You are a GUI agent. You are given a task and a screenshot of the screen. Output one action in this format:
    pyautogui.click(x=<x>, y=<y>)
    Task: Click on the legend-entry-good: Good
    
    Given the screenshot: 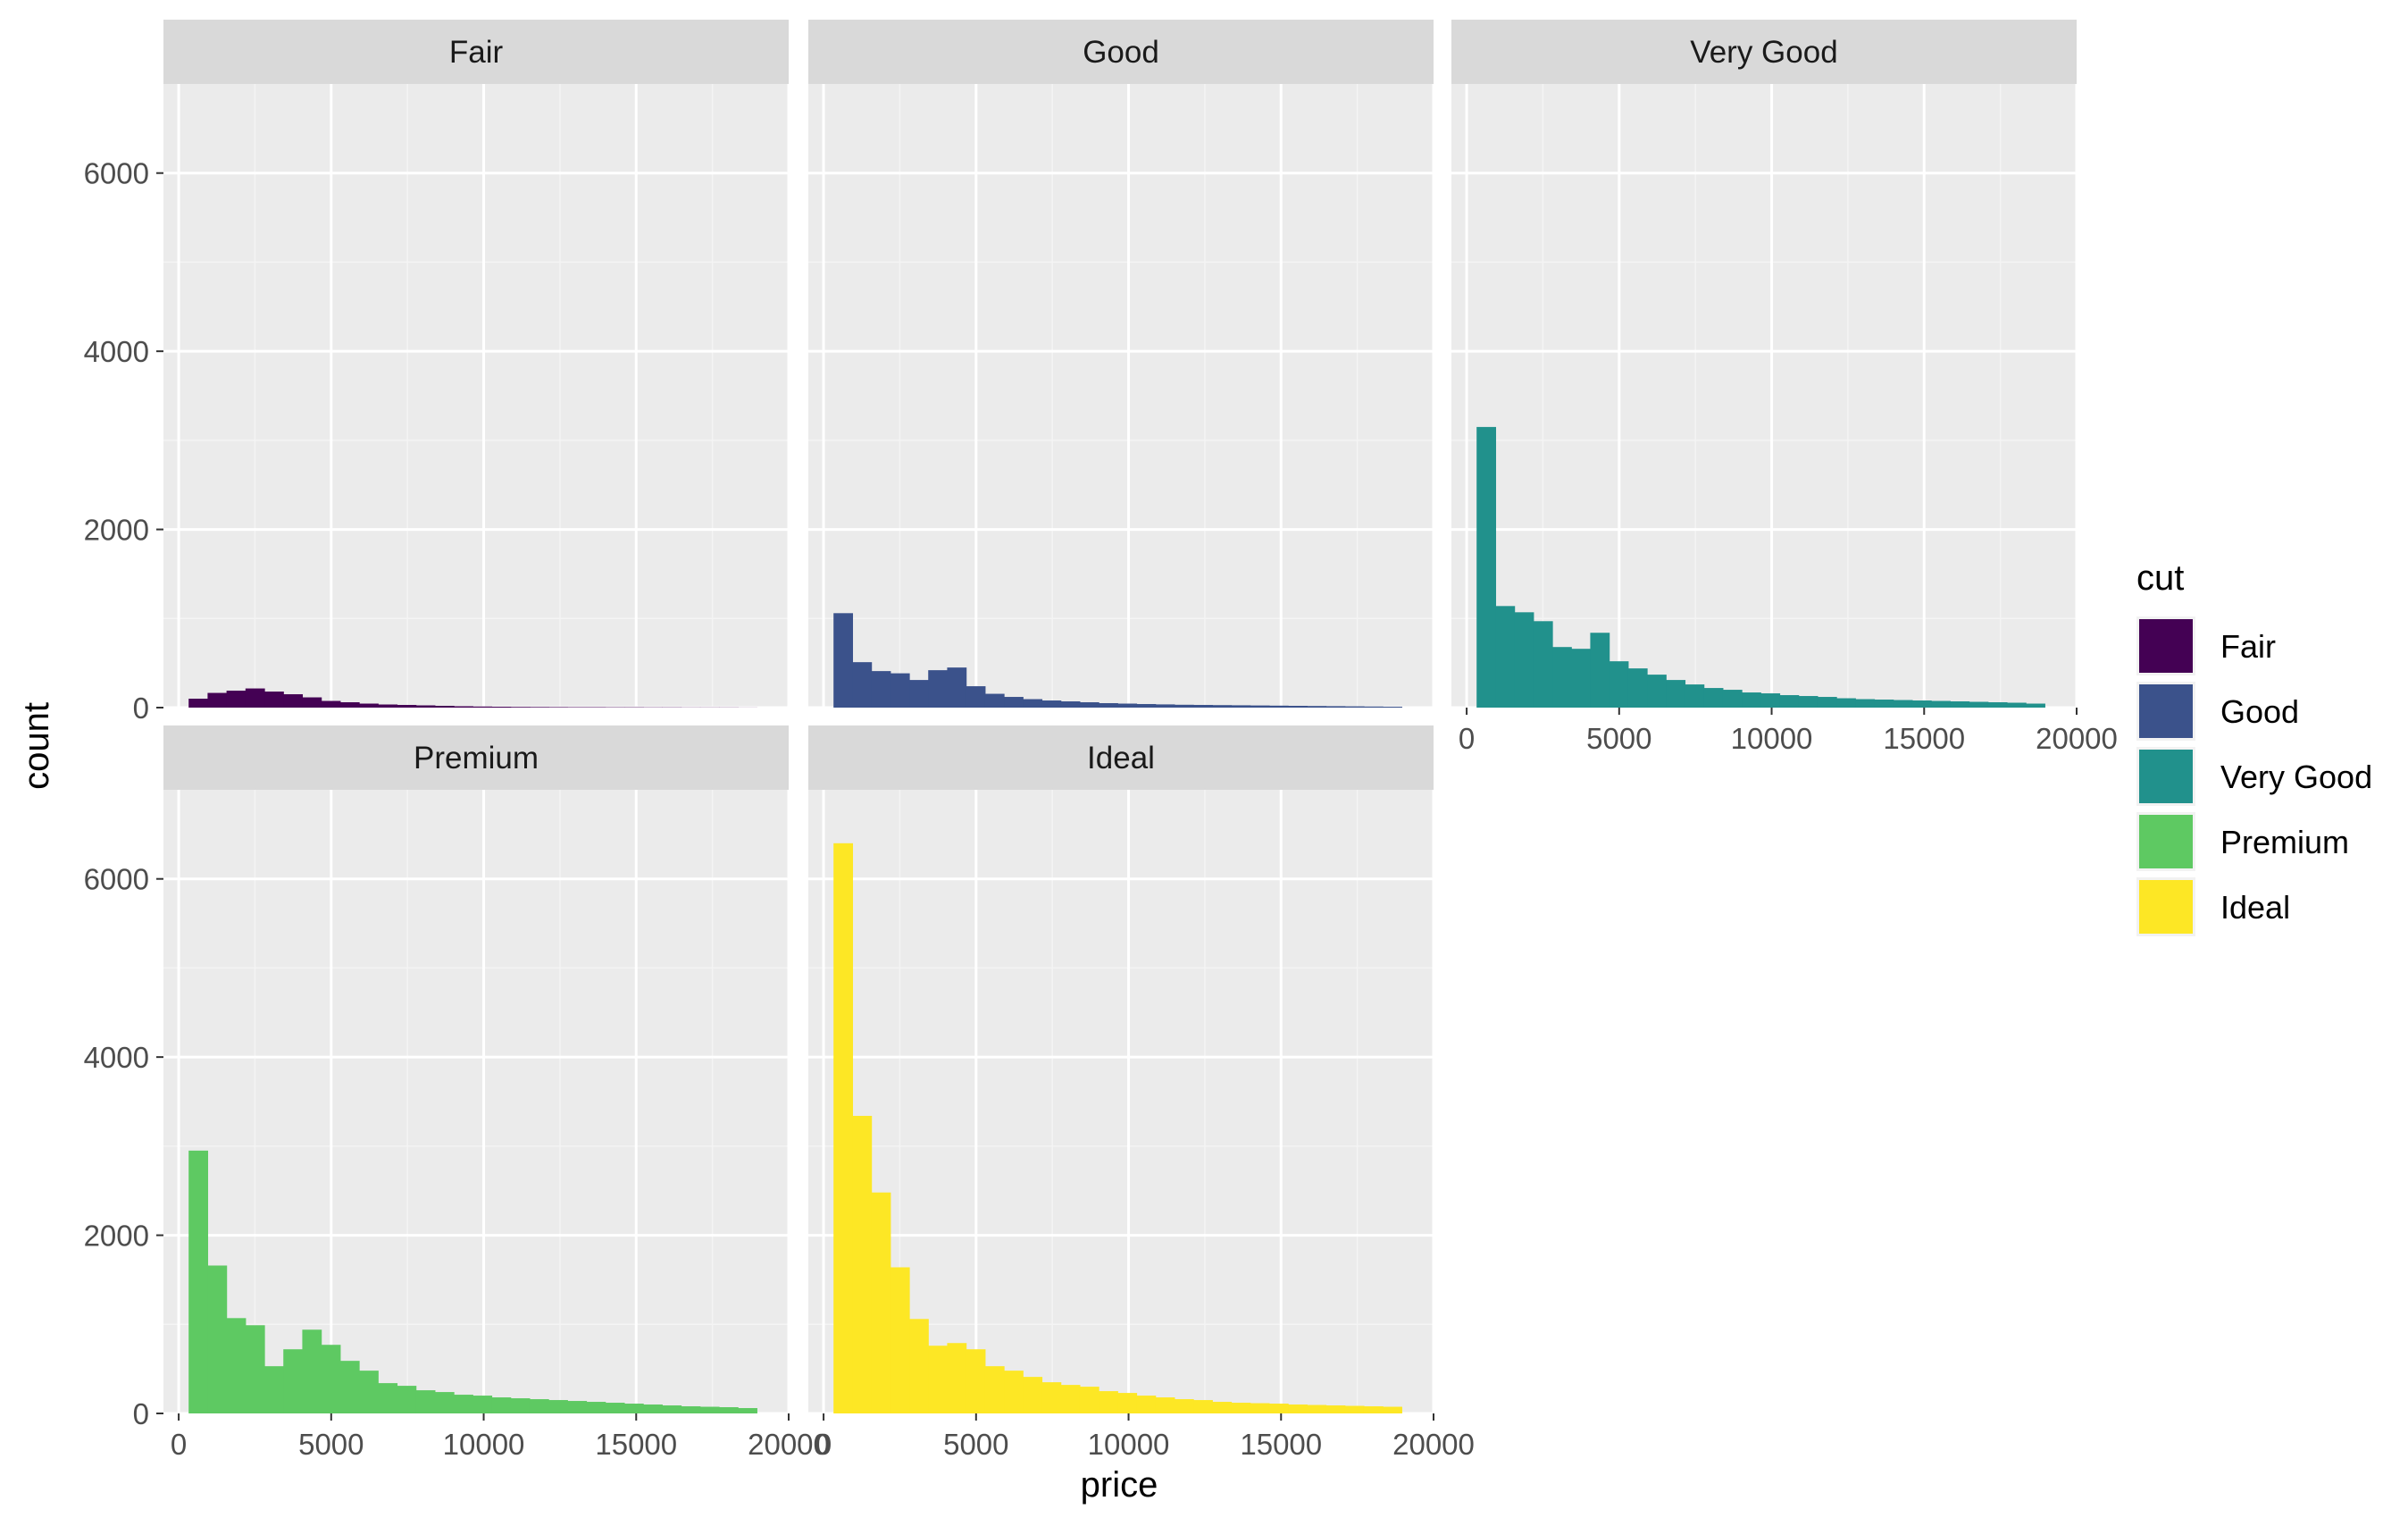 What is the action you would take?
    pyautogui.click(x=2217, y=711)
    